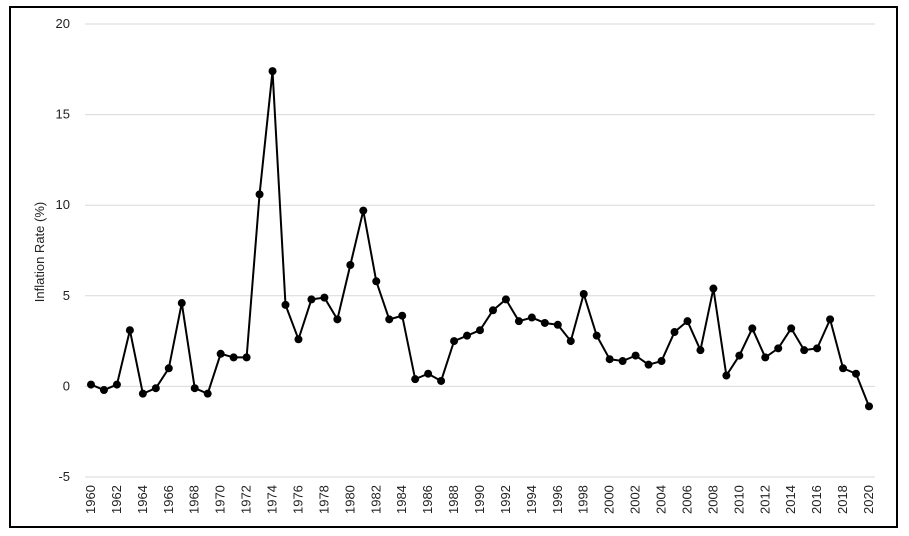 The image size is (909, 536). I want to click on y-tick-label: 15, so click(63, 114).